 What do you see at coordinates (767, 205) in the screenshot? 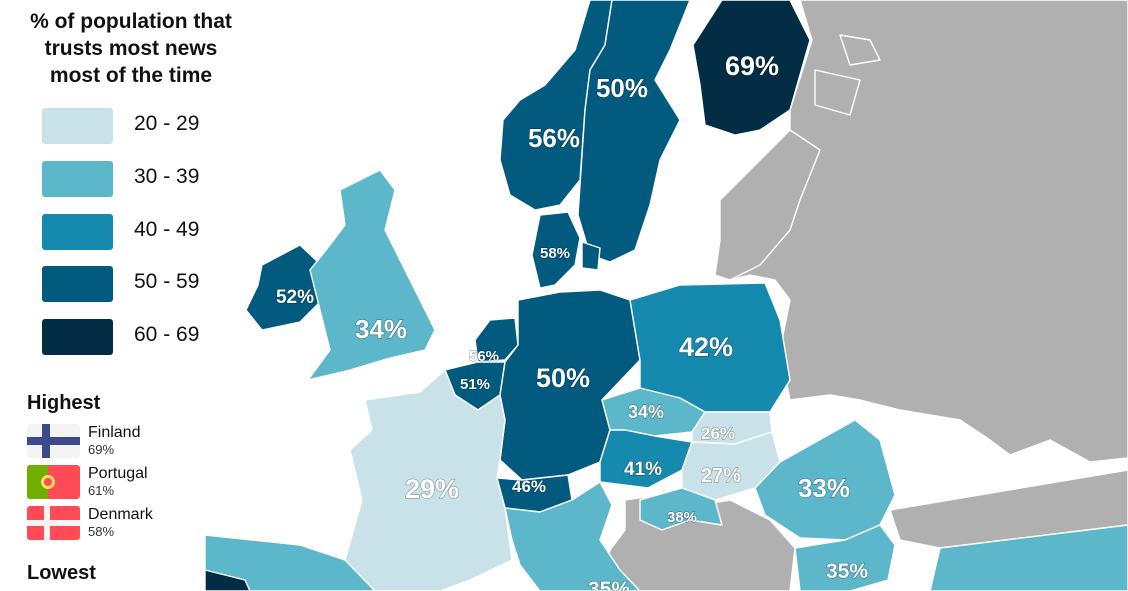
I see `baltic-region` at bounding box center [767, 205].